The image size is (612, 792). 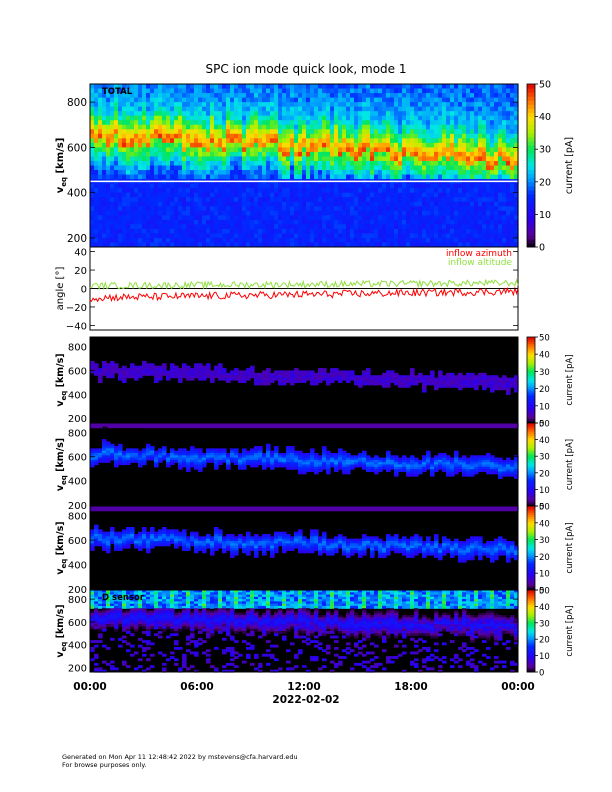 I want to click on colorbar-cell, so click(x=531, y=204).